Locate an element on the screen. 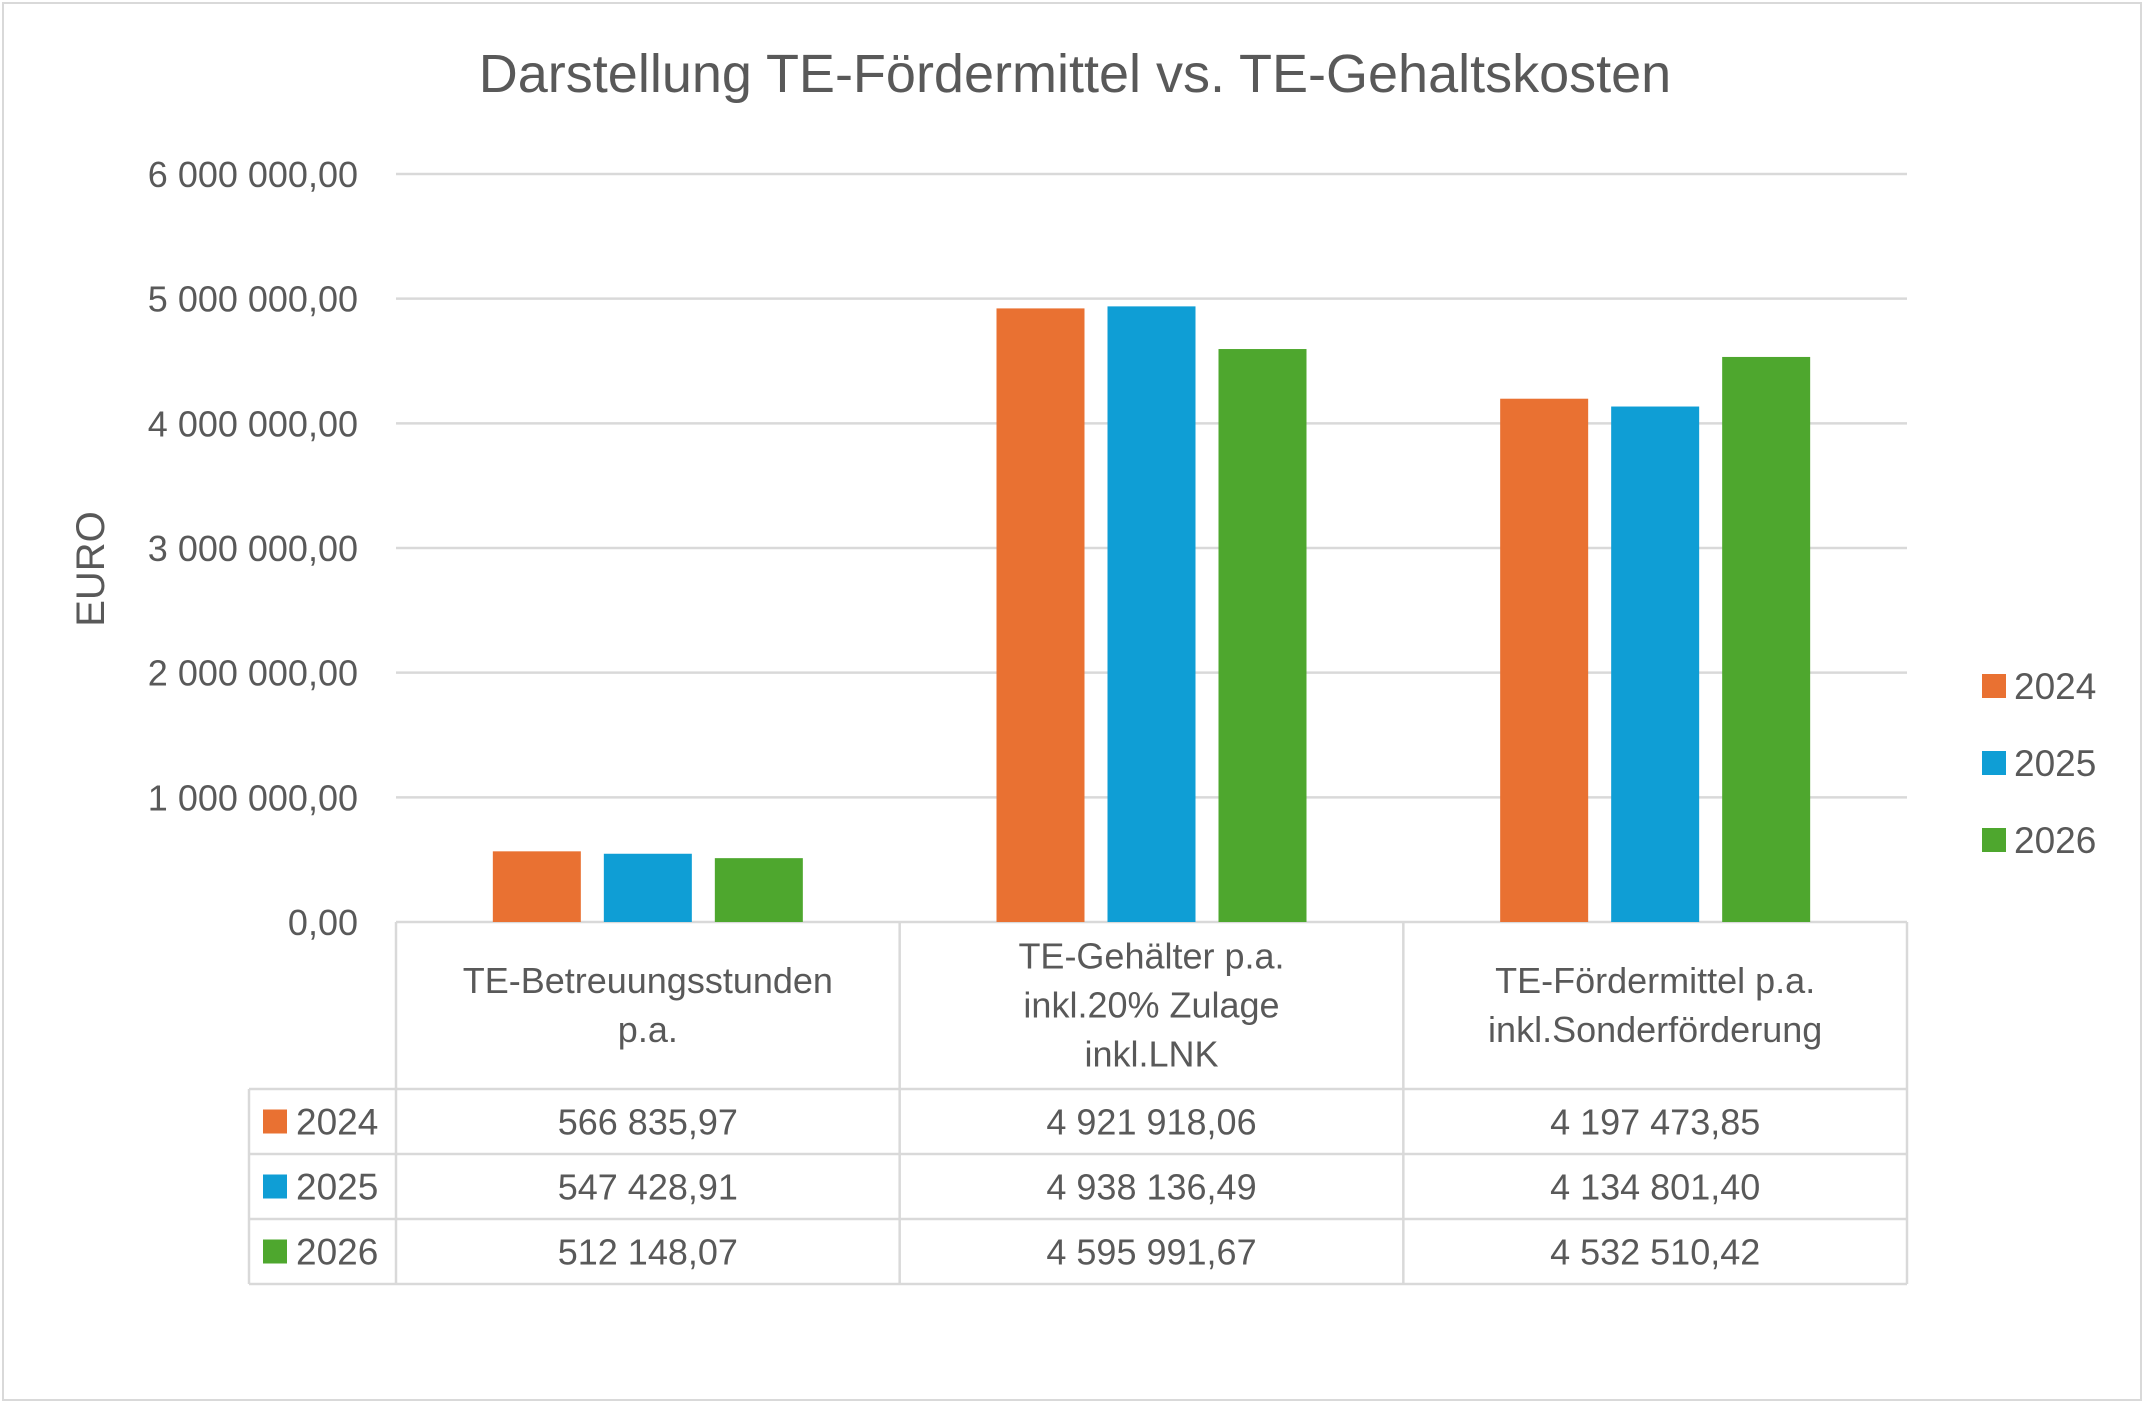 This screenshot has width=2146, height=1408. y-tick-label: 3 000 000,00 is located at coordinates (253, 548).